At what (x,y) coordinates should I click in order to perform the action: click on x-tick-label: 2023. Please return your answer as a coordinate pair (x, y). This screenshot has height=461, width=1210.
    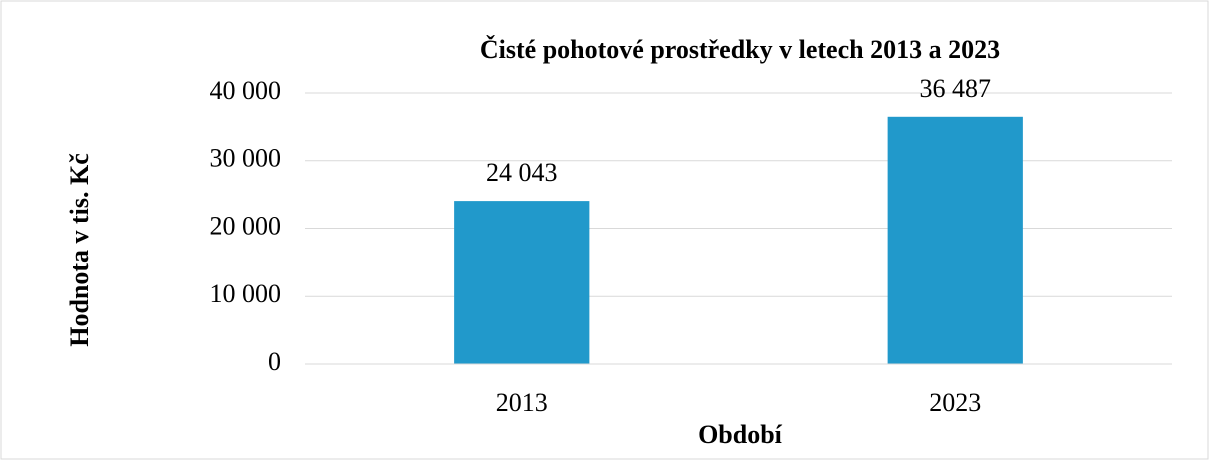
    Looking at the image, I should click on (955, 402).